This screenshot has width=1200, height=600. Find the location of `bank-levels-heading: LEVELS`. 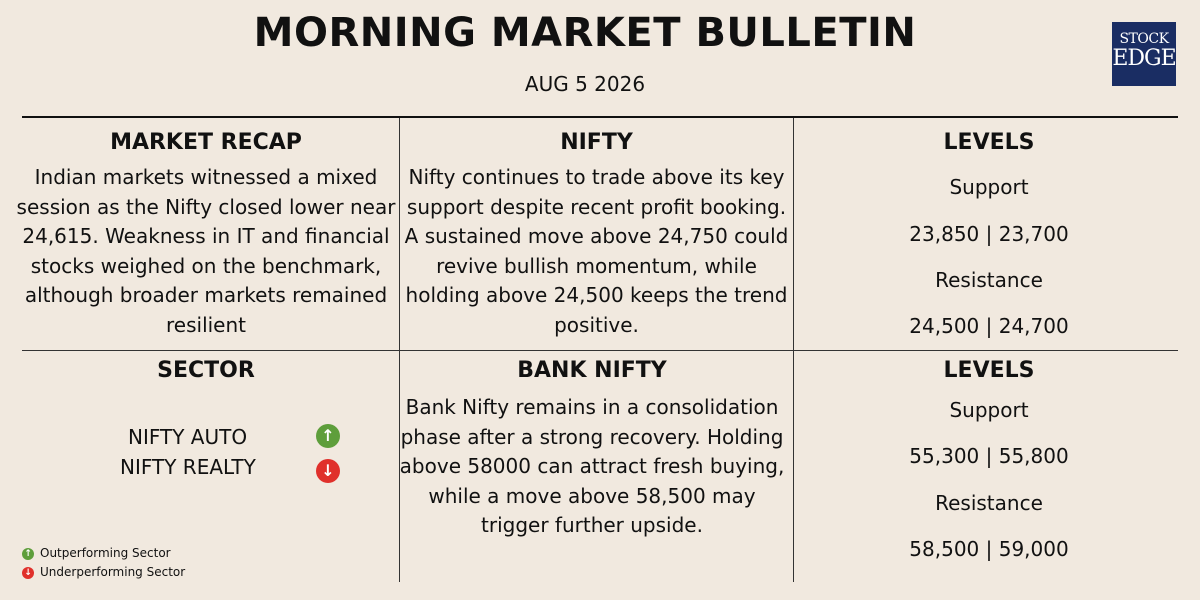

bank-levels-heading: LEVELS is located at coordinates (989, 370).